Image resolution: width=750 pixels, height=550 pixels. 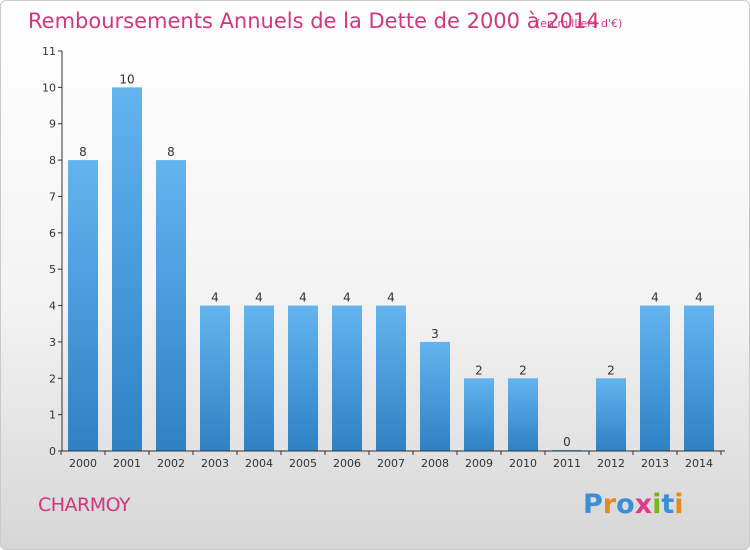 I want to click on x-tick-label: 2011, so click(x=567, y=463).